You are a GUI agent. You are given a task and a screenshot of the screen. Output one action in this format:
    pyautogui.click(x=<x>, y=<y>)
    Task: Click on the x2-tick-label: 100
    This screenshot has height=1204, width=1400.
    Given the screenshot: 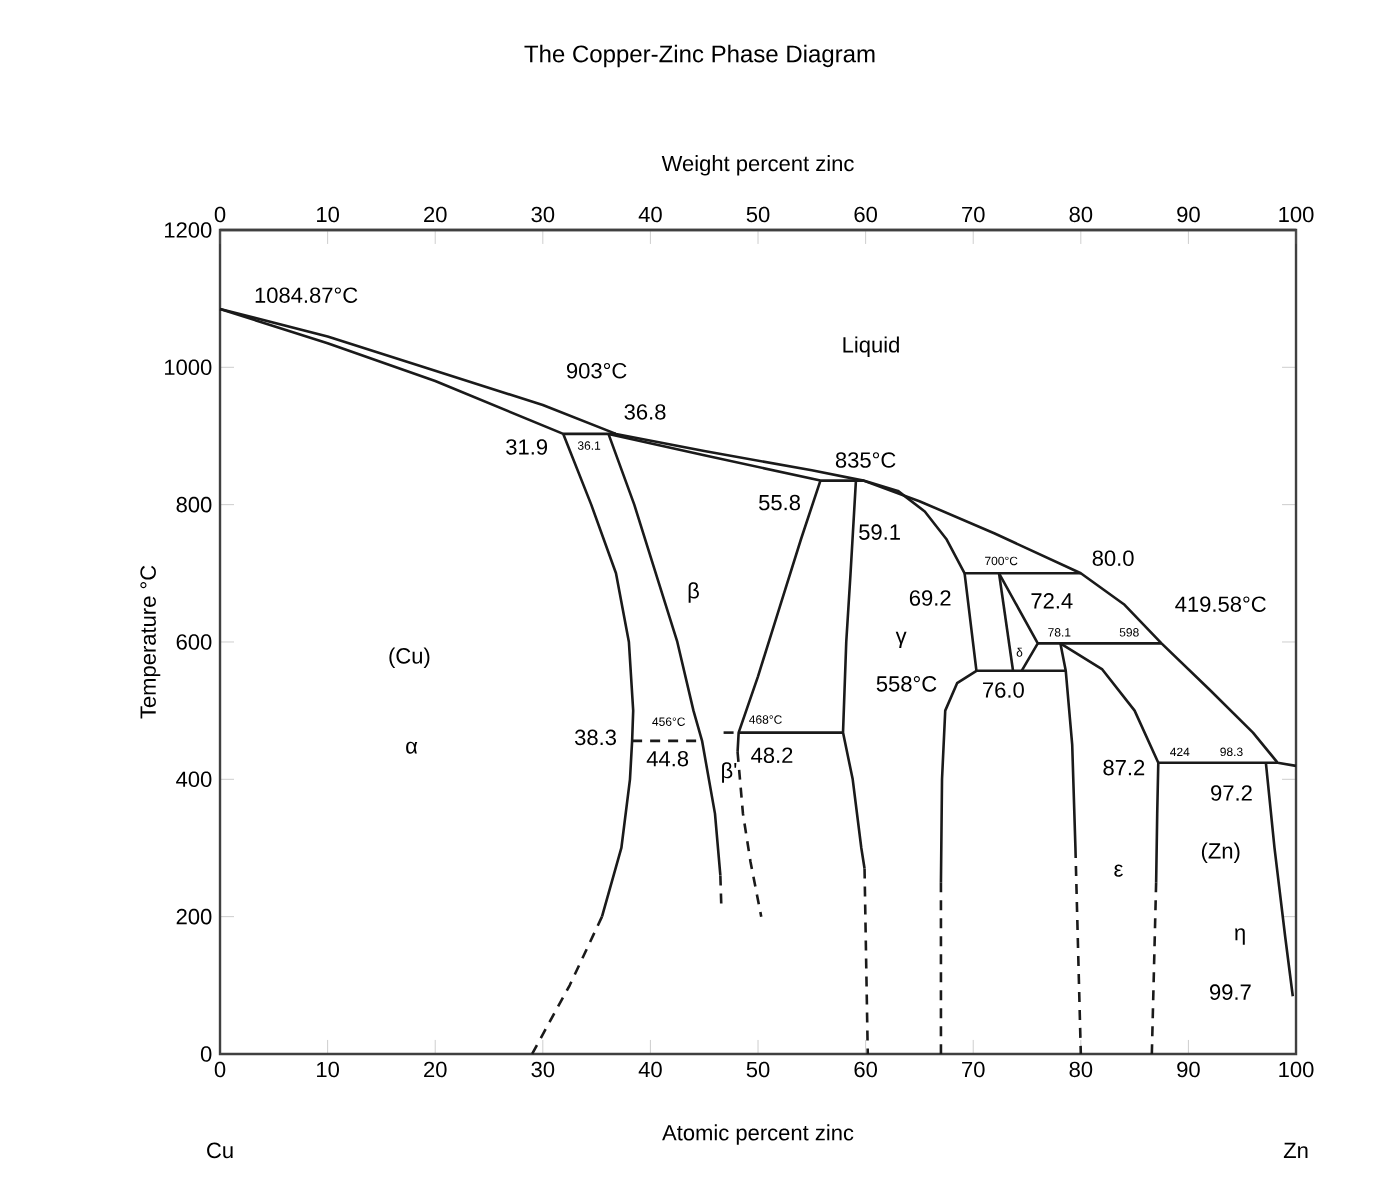 What is the action you would take?
    pyautogui.click(x=1296, y=214)
    